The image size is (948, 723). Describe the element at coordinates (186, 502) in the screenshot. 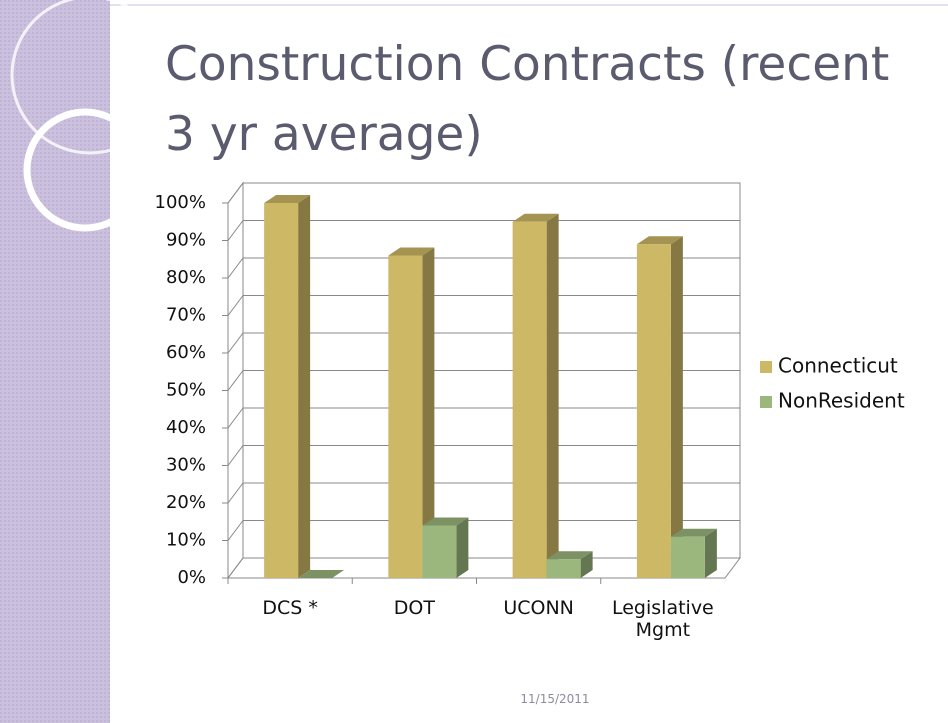

I see `y-tick-label: 20%` at that location.